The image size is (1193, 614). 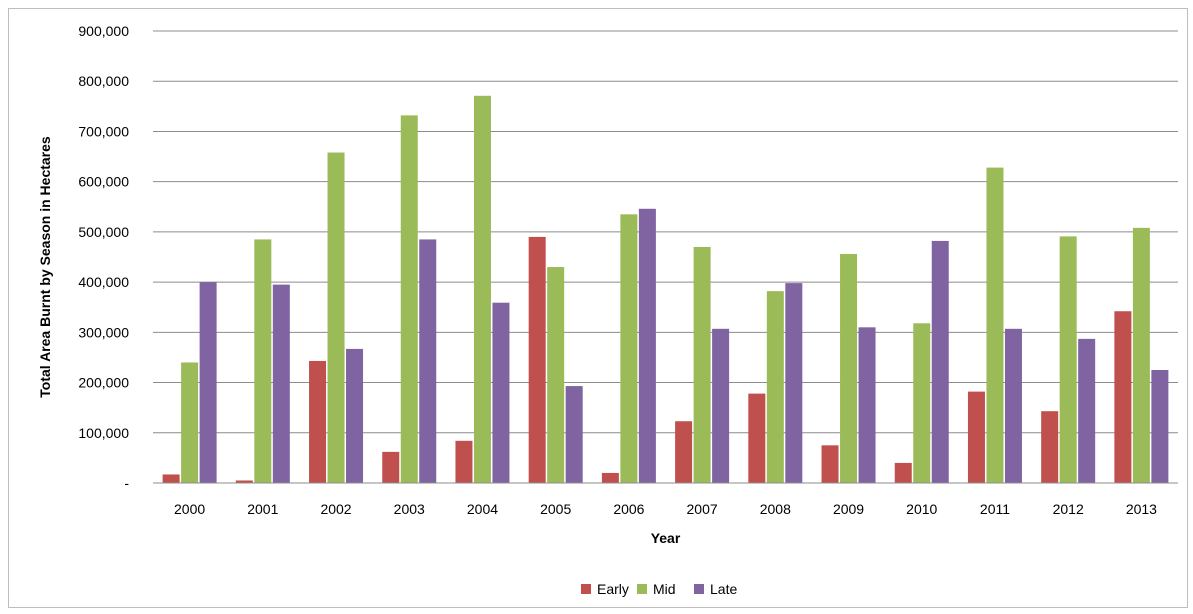 I want to click on y-tick-label: 600,000, so click(x=103, y=182).